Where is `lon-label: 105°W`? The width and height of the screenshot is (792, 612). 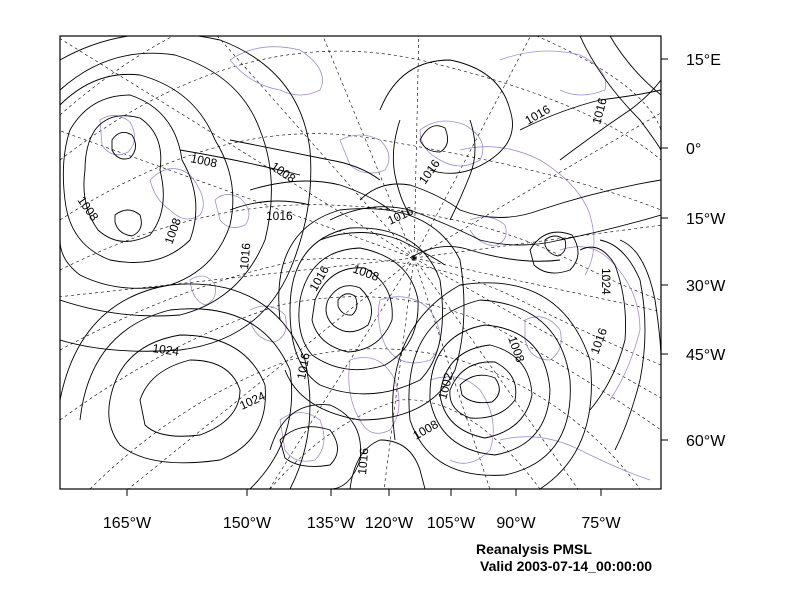
lon-label: 105°W is located at coordinates (451, 523).